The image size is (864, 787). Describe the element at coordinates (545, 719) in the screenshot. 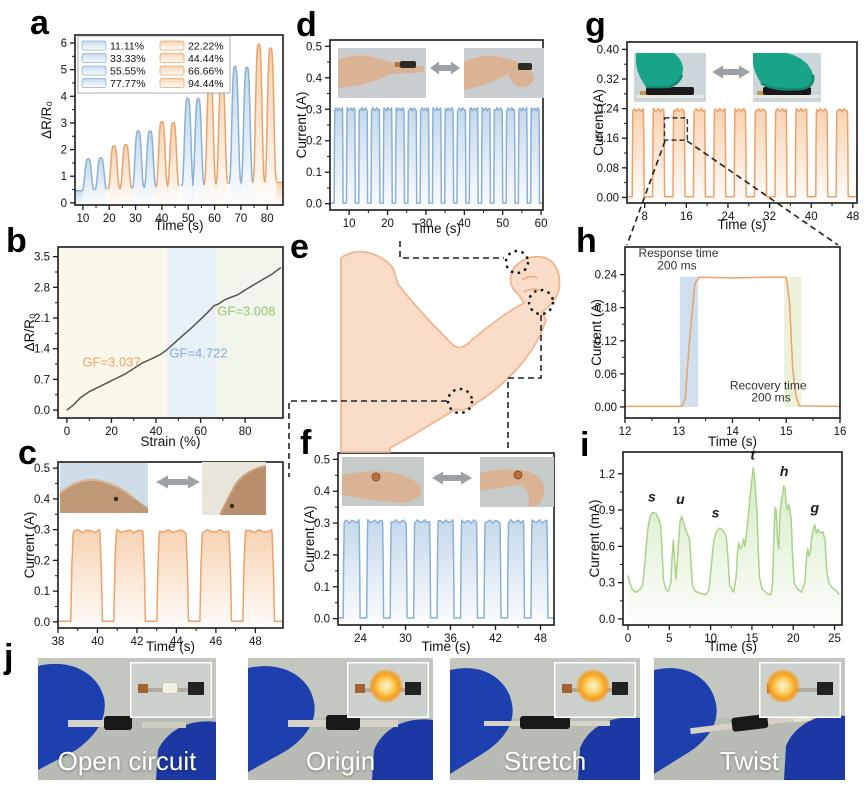

I see `photo-stretch: Stretch` at that location.